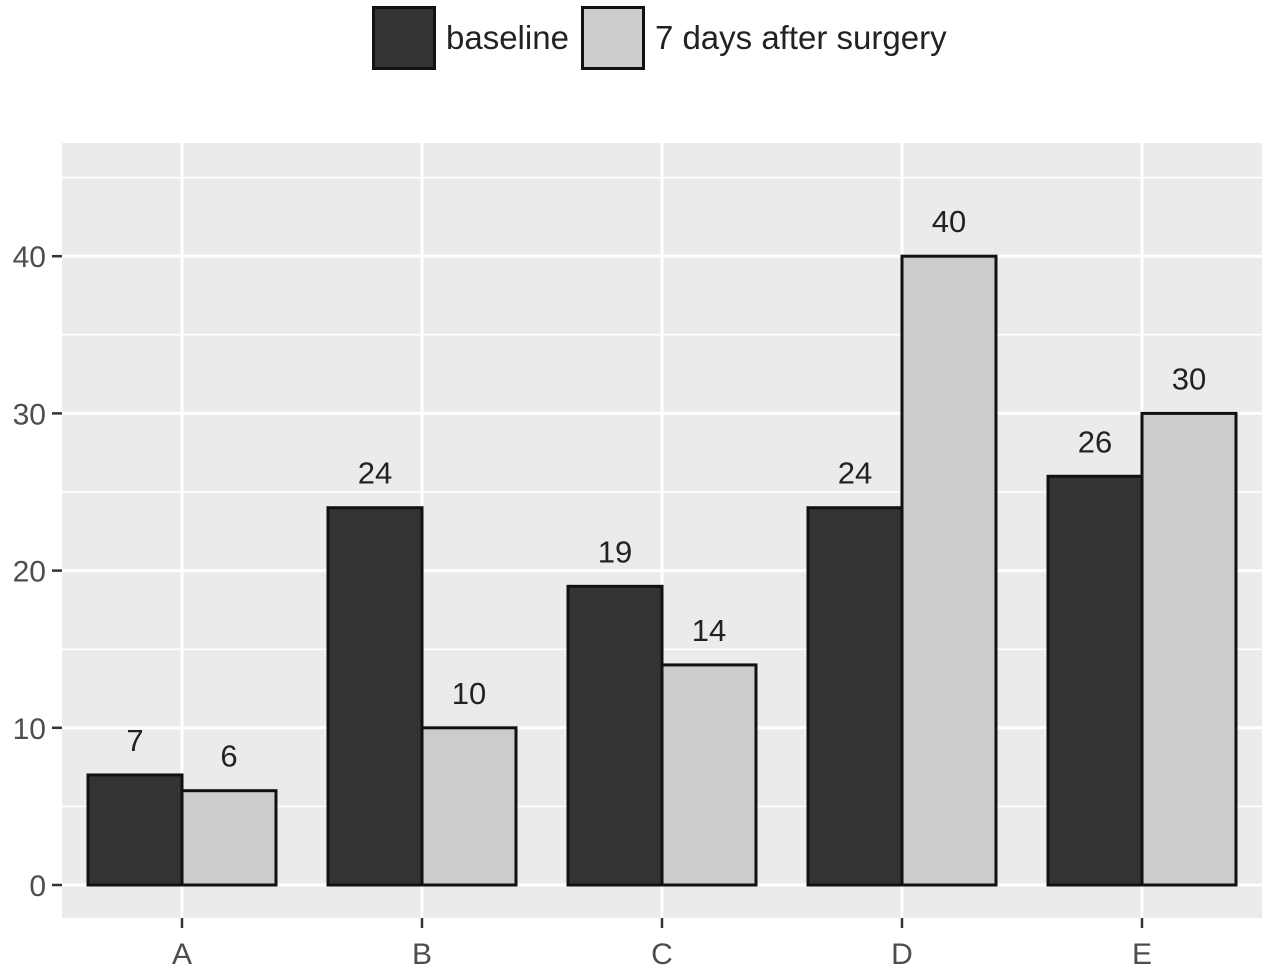  Describe the element at coordinates (469, 693) in the screenshot. I see `data-label-7-days-after-surgery-B: 10` at that location.